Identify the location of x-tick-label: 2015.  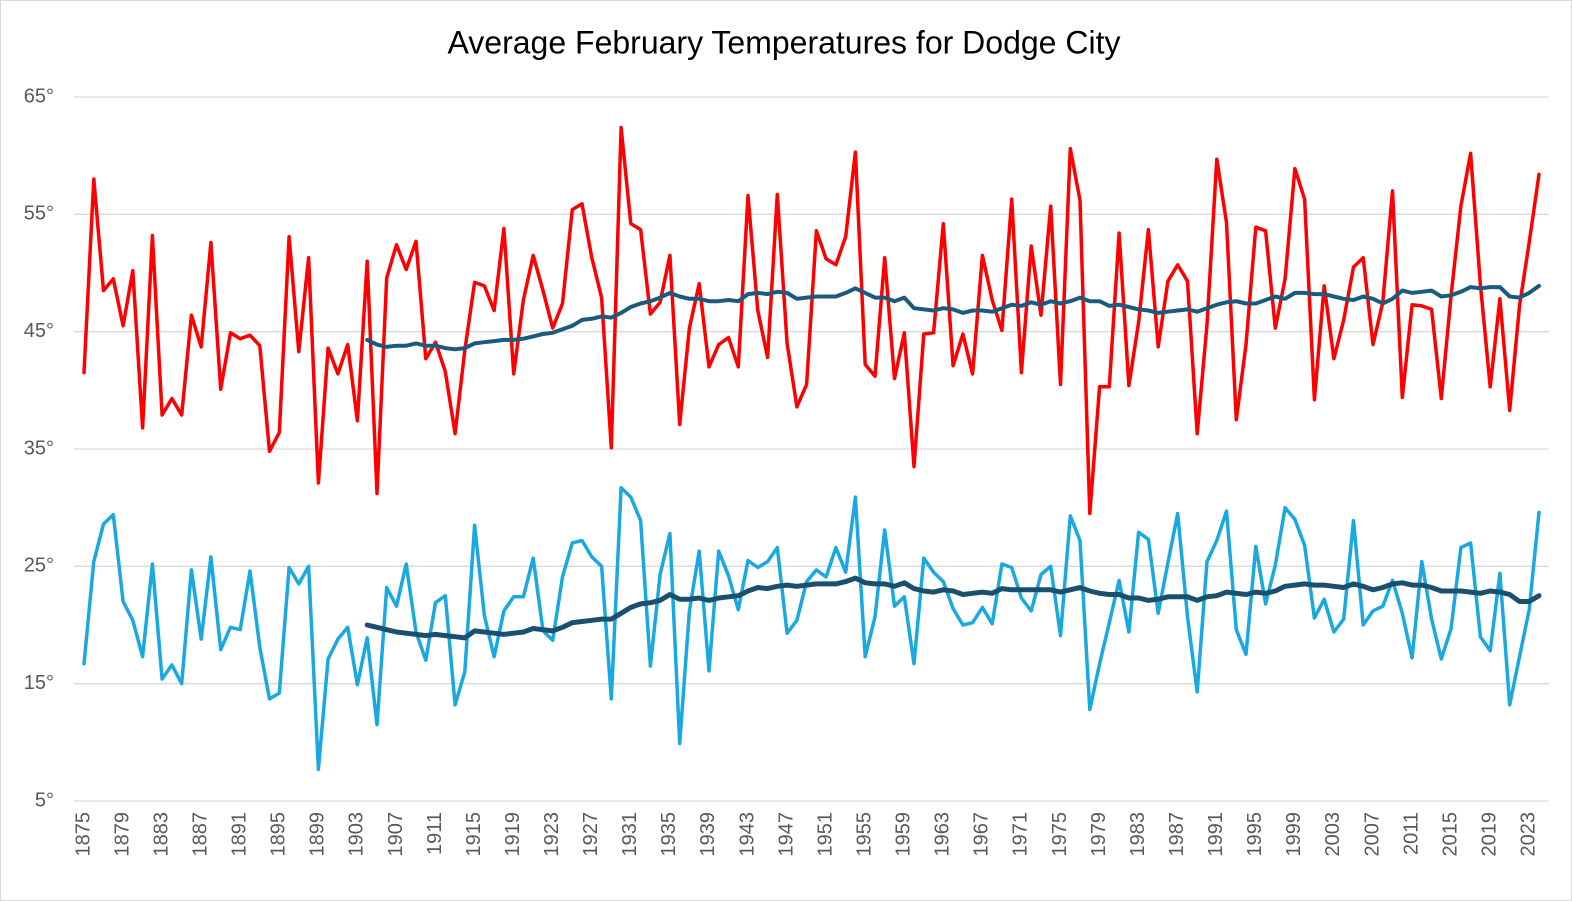
(1450, 834).